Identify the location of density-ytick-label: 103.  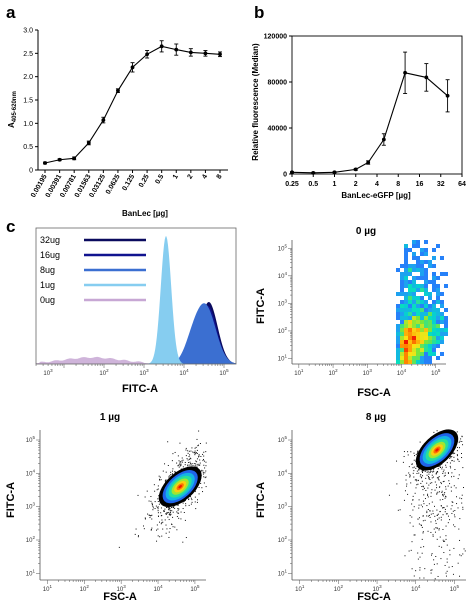
(283, 506).